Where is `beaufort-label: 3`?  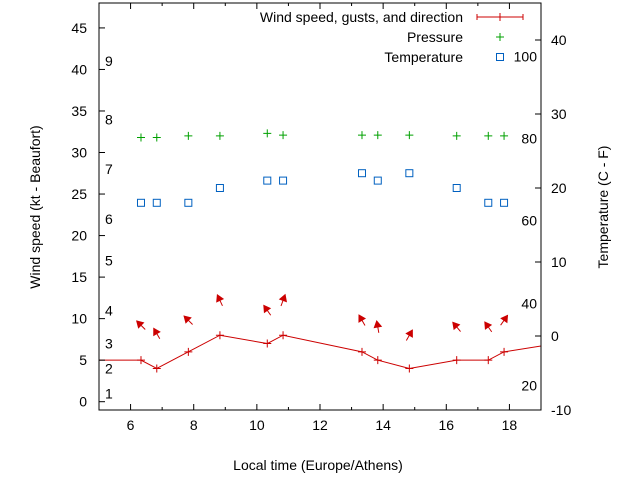 beaufort-label: 3 is located at coordinates (109, 344).